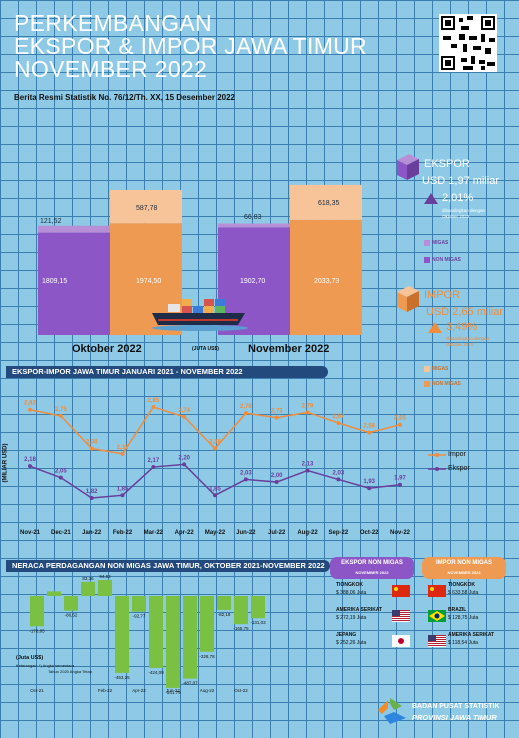 The height and width of the screenshot is (738, 519). I want to click on x-tick-1: Dec-21, so click(61, 533).